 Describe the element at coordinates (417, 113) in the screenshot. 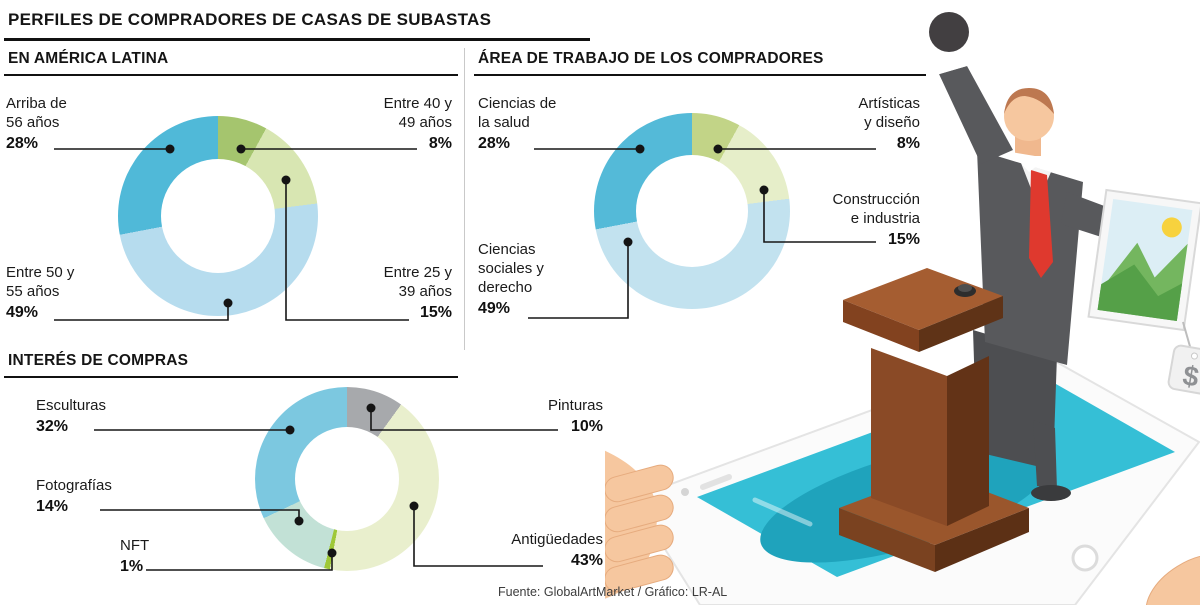

I see `segment-label-text: Entre 40 y 49 años` at that location.